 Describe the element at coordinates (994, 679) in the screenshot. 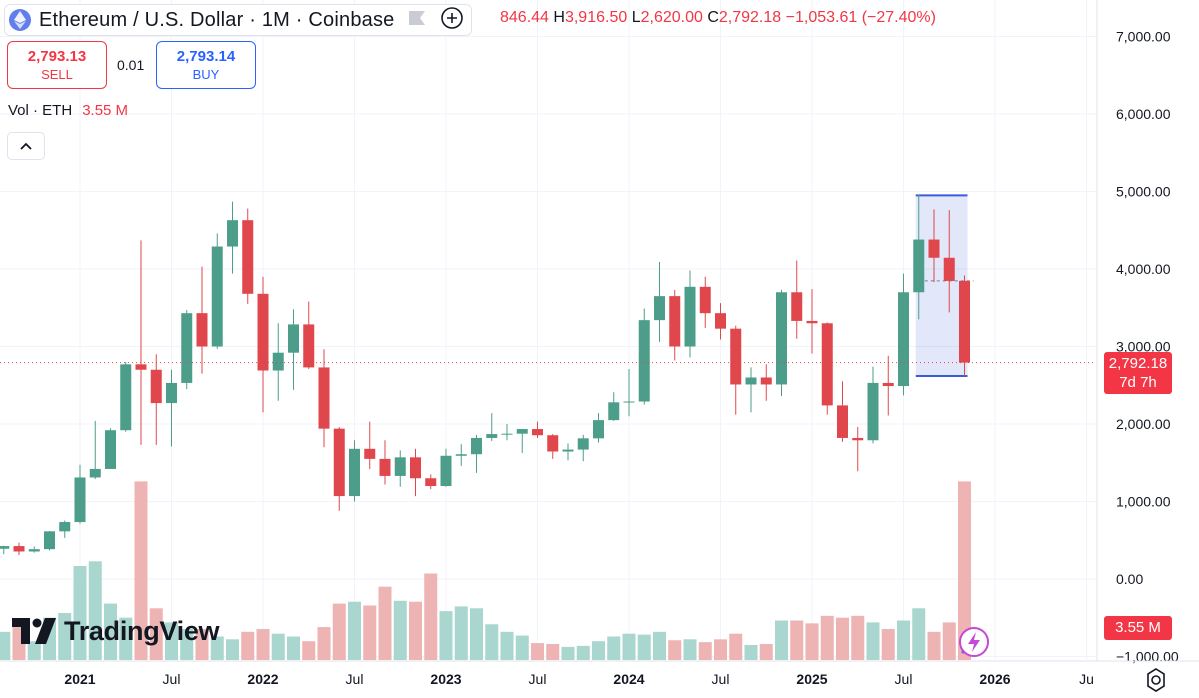

I see `x-tick-label: 2026` at that location.